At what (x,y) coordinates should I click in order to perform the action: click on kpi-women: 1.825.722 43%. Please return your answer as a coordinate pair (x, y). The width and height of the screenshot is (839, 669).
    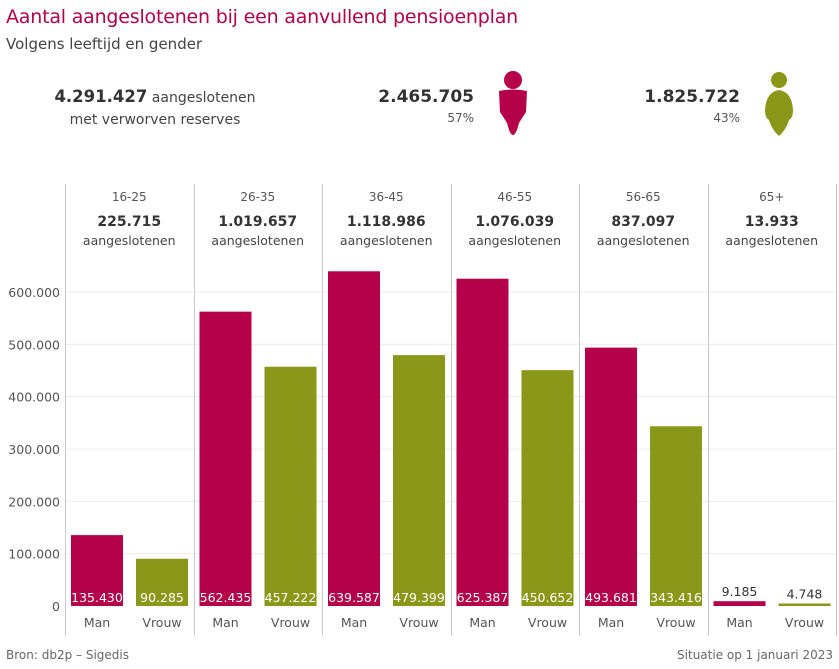
    Looking at the image, I should click on (690, 107).